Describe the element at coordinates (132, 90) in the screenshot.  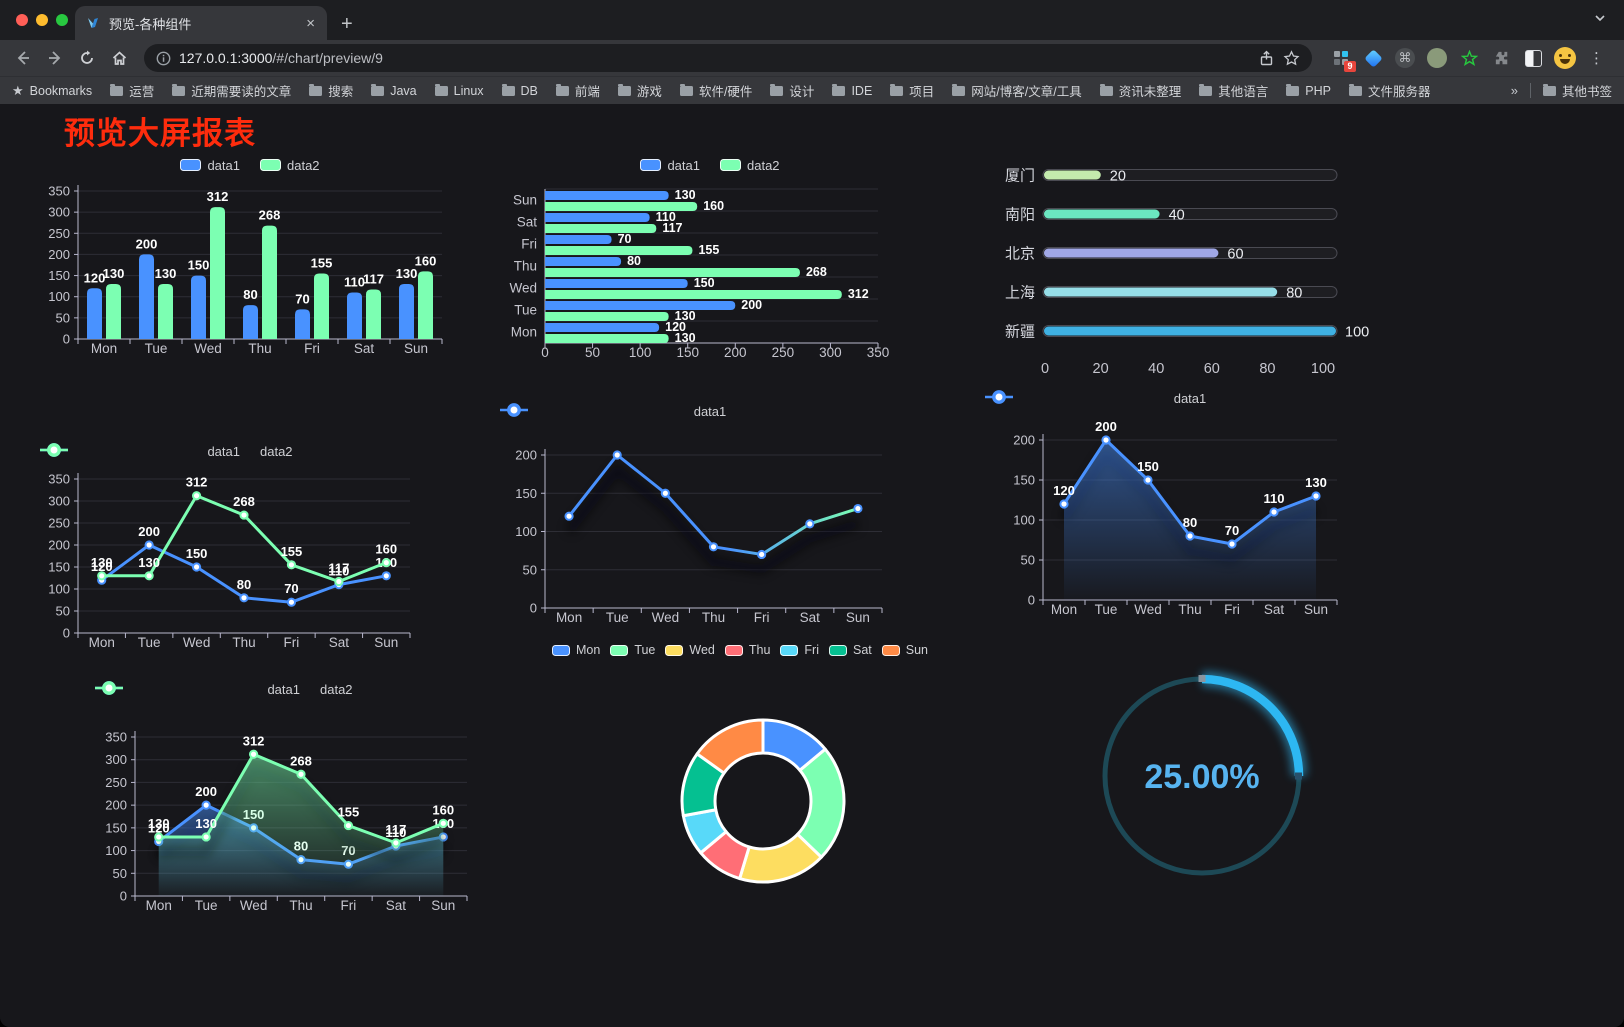
I see `bookmark-folder-0: 运营` at that location.